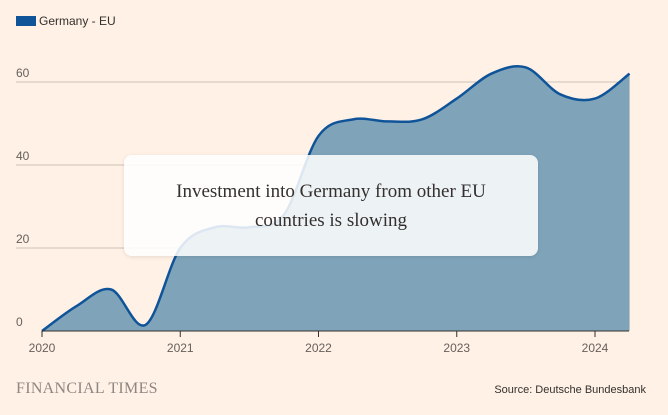 The image size is (668, 415). Describe the element at coordinates (180, 348) in the screenshot. I see `x-tick-label-2021: 2021` at that location.